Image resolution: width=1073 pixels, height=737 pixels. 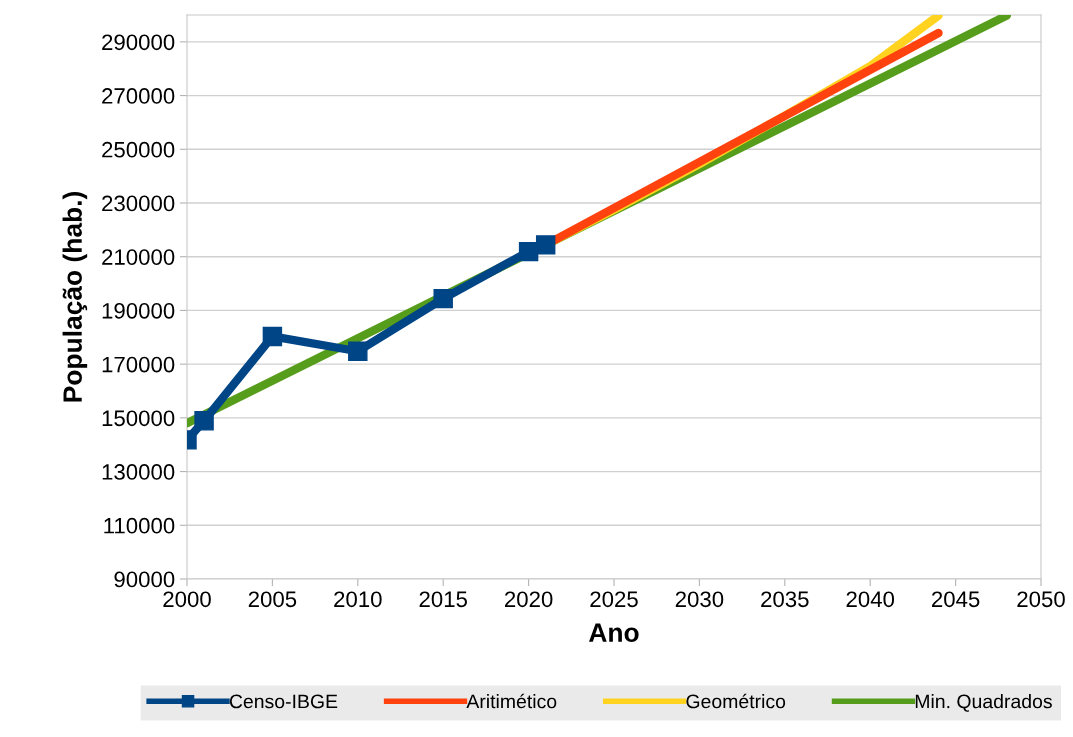 I want to click on x-tick-label: 2045, so click(x=956, y=599).